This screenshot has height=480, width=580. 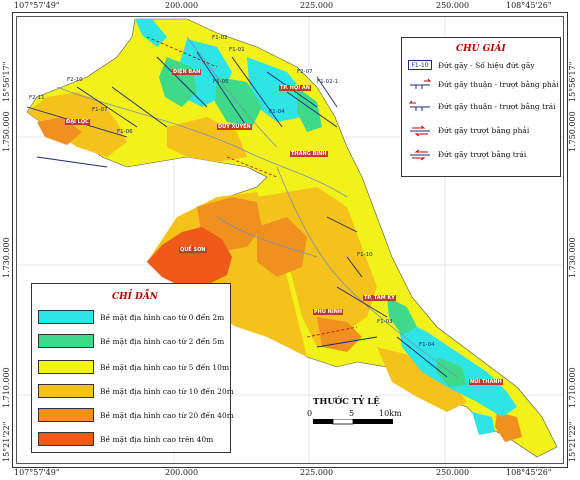 What do you see at coordinates (193, 250) in the screenshot?
I see `place-que-son: QUẾ SƠN` at bounding box center [193, 250].